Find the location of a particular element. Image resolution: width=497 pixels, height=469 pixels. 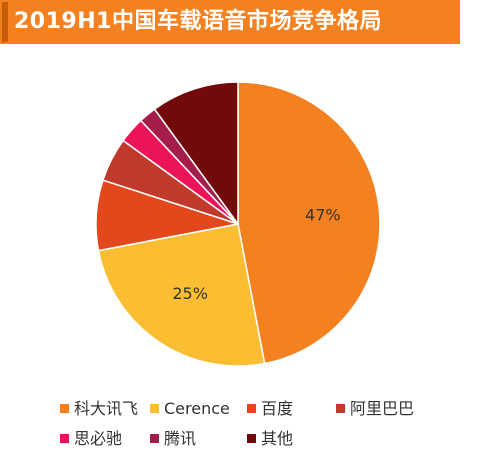

legend-item-2: 百度 is located at coordinates (270, 409).